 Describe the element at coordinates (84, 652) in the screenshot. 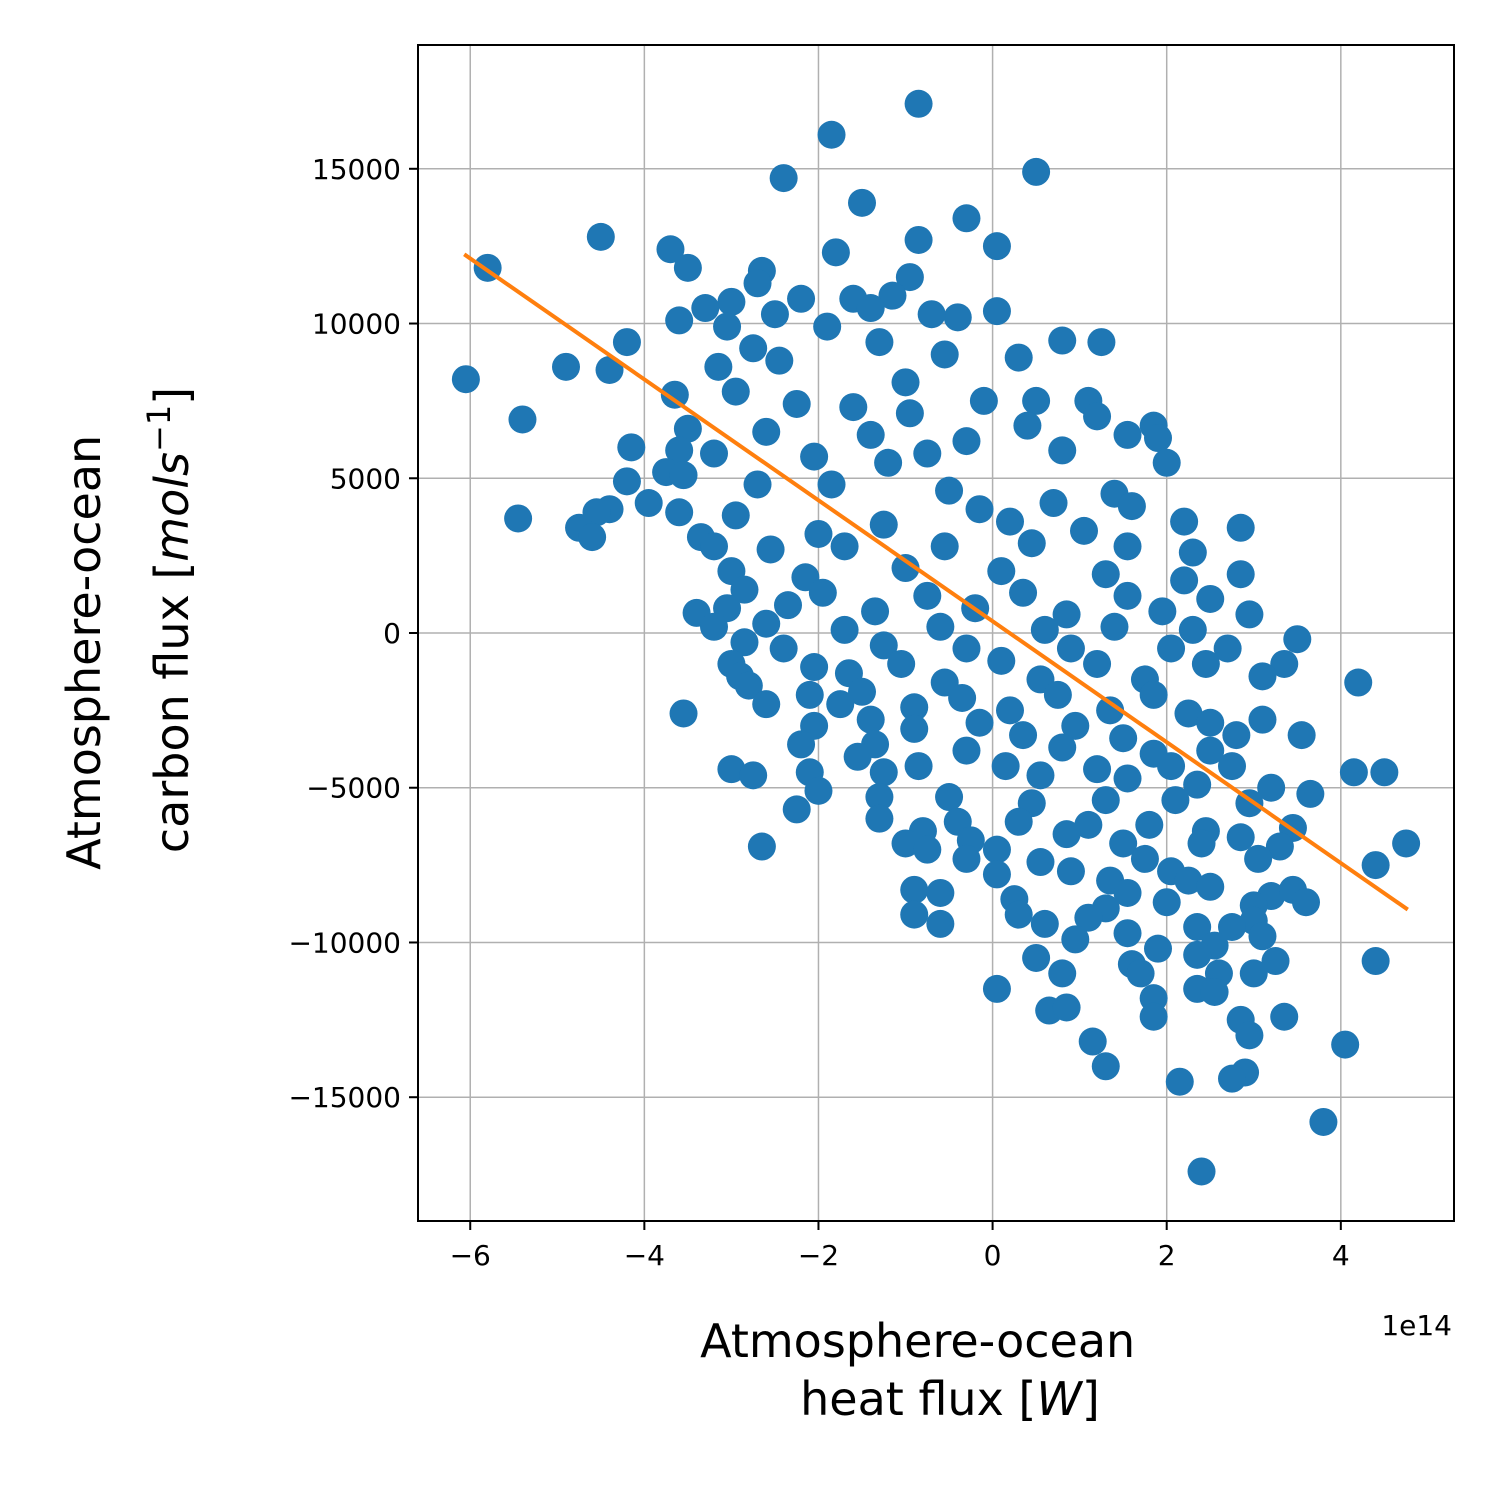

I see `y-axis-label-line1: Atmosphere-ocean` at that location.